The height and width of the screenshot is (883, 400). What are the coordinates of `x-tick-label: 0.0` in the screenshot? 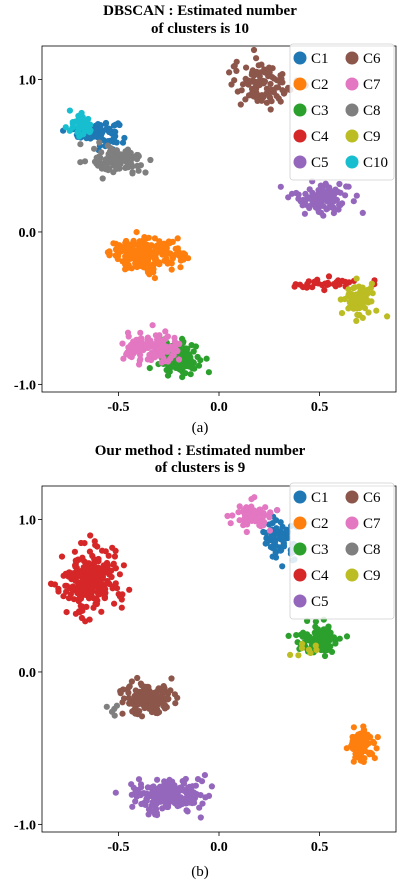 It's located at (219, 847).